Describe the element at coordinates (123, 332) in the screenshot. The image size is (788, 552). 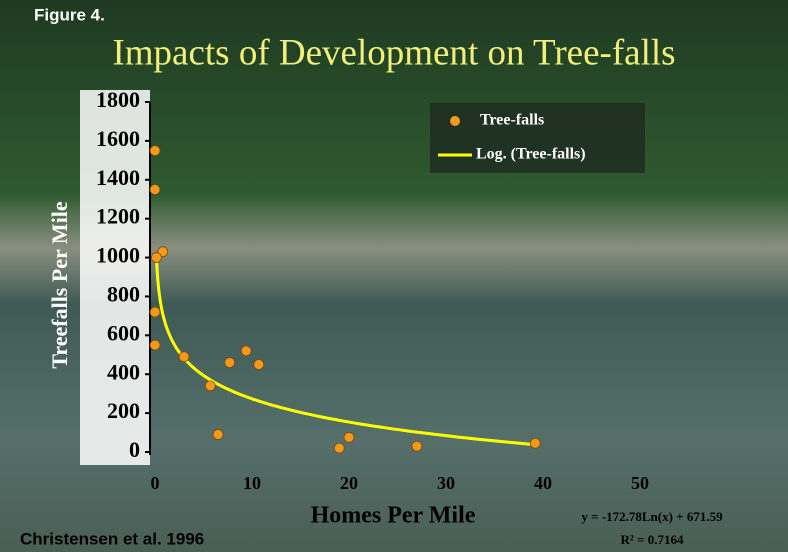
I see `y-tick-label: 600` at that location.